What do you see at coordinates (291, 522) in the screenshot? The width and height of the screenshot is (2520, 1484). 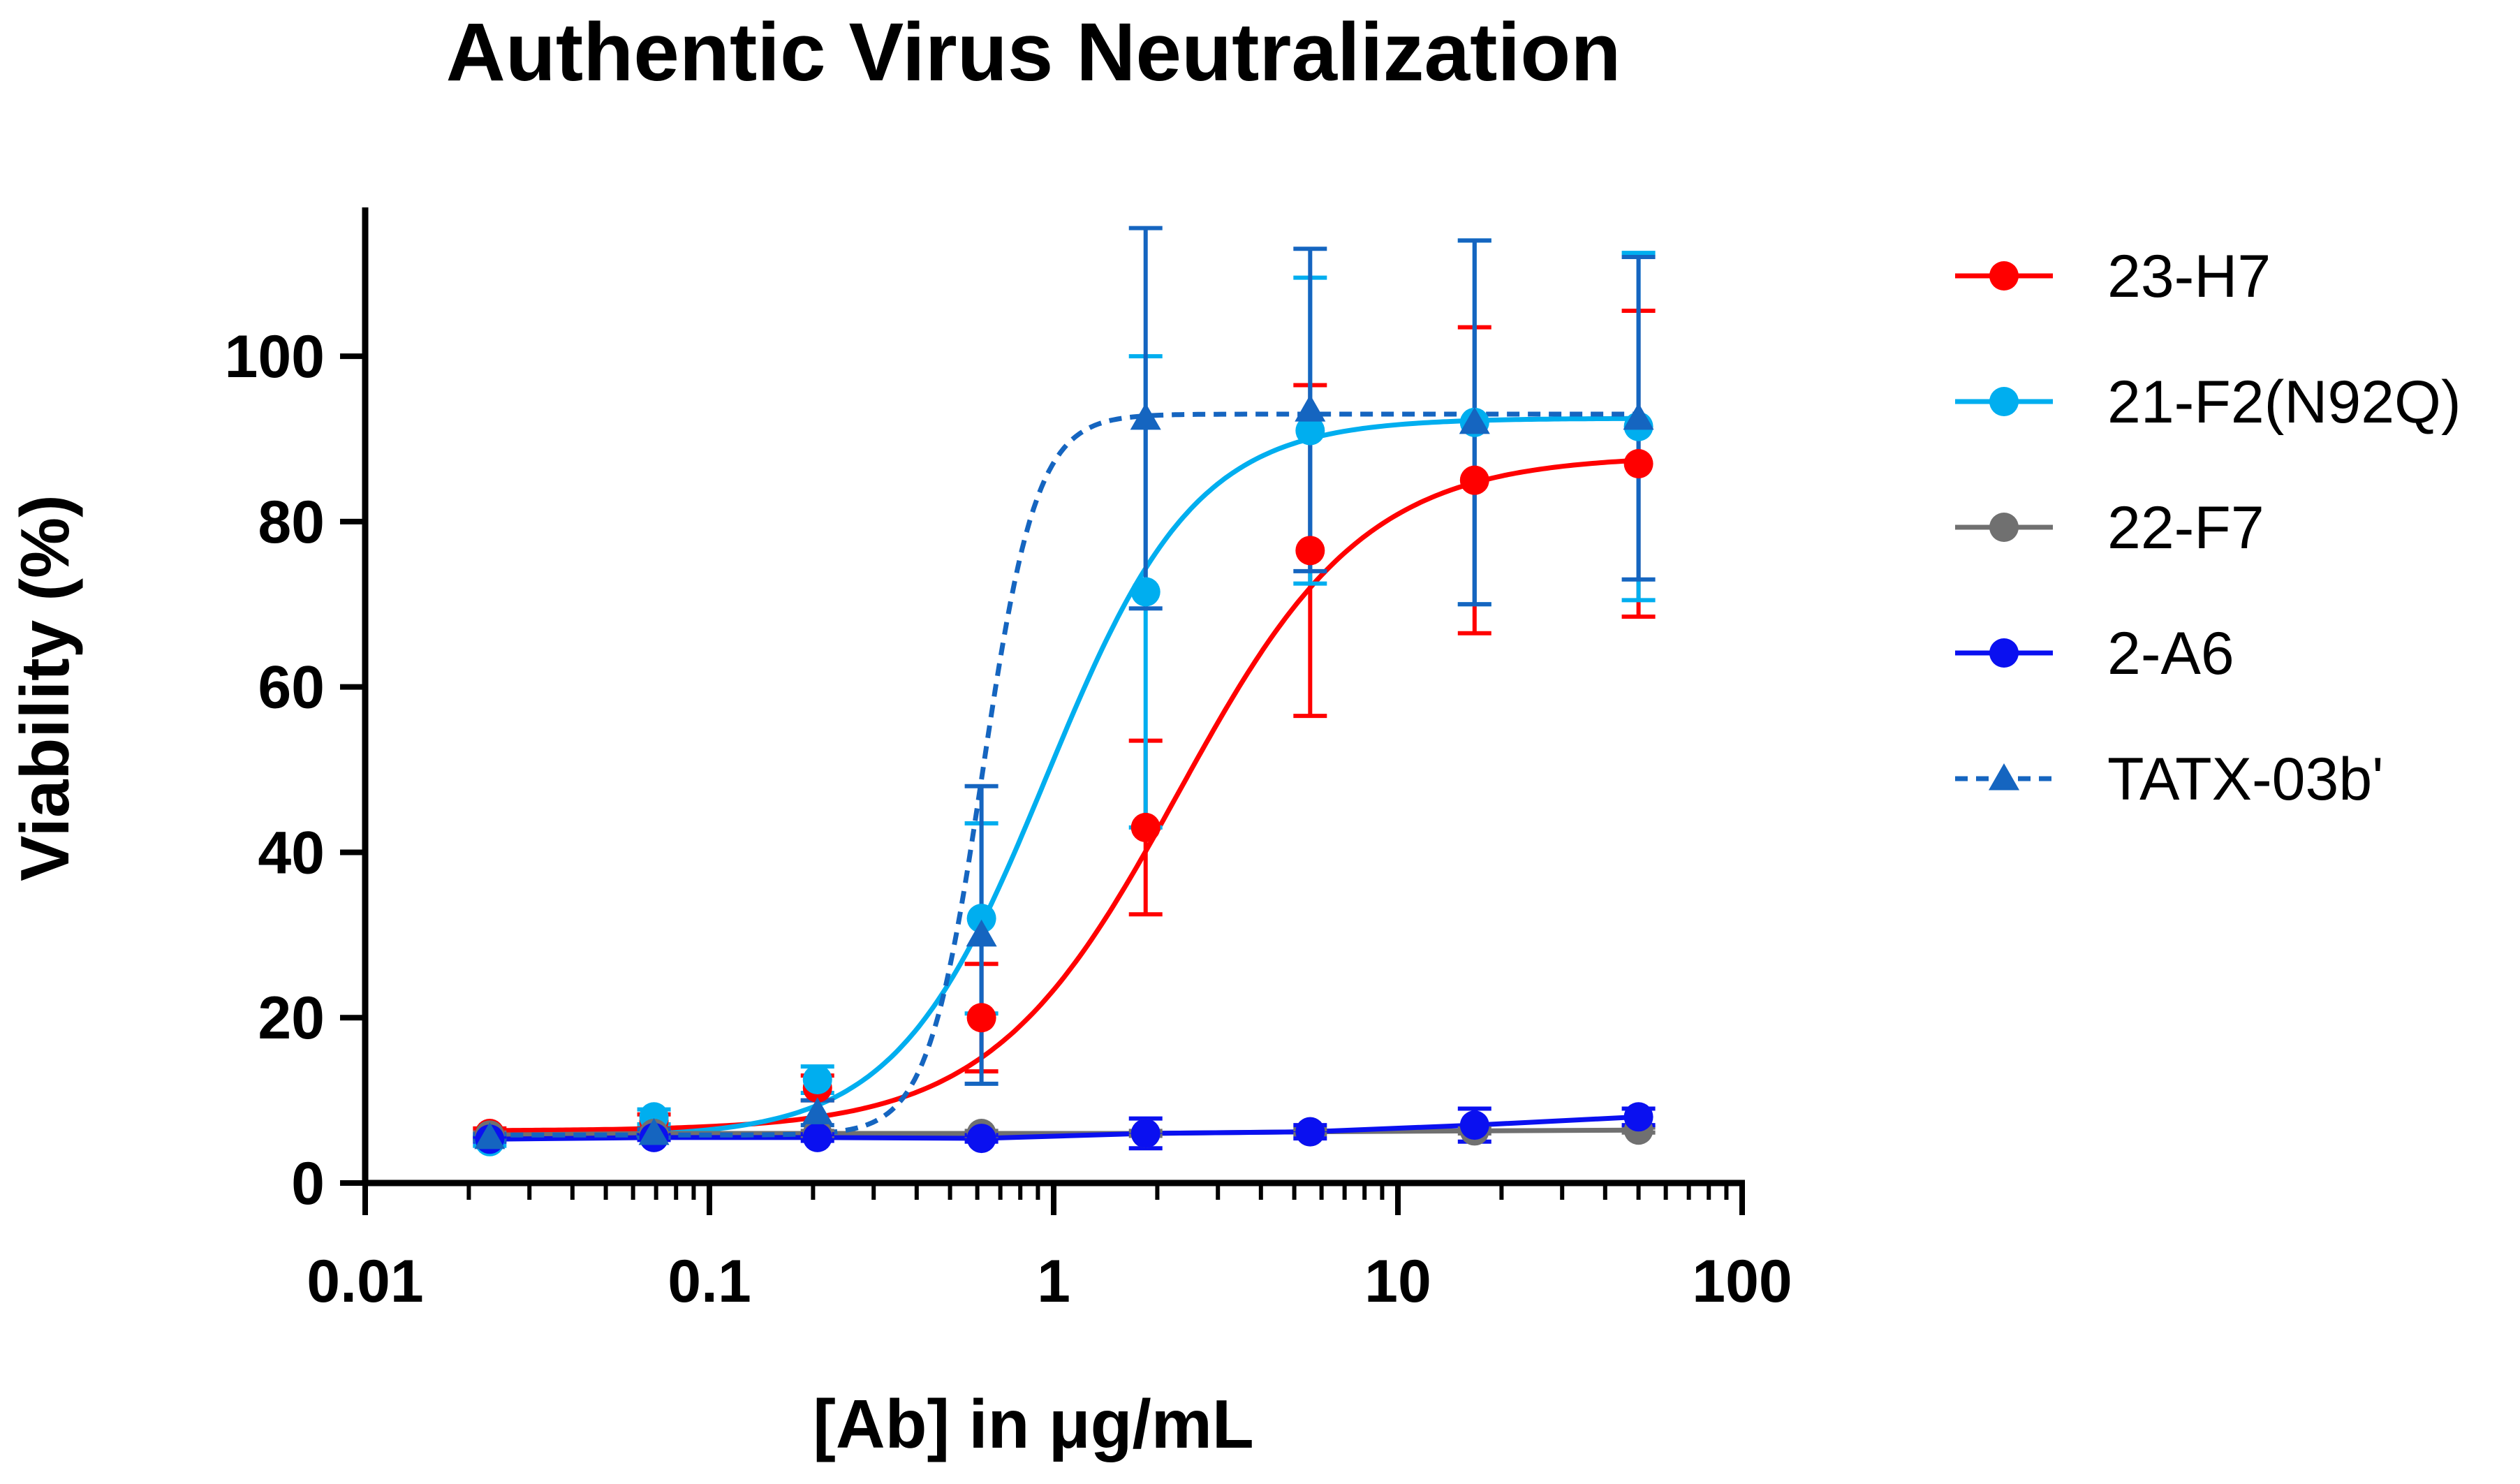 I see `y-tick-label: 80` at bounding box center [291, 522].